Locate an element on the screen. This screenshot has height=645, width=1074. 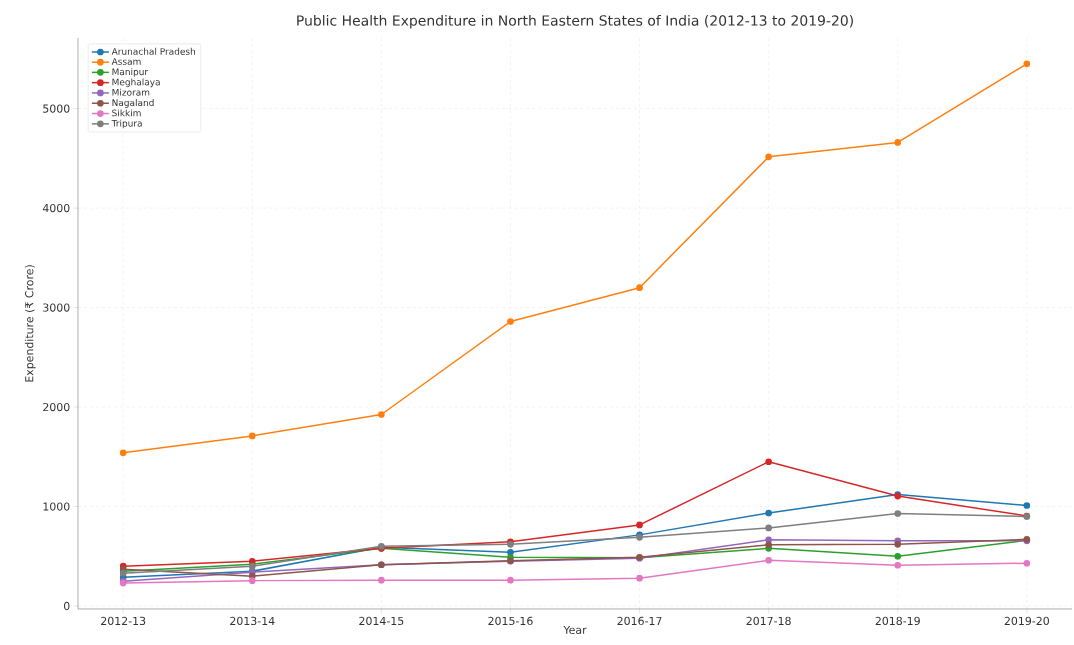
x-tick-label: 2019-20 is located at coordinates (1026, 621).